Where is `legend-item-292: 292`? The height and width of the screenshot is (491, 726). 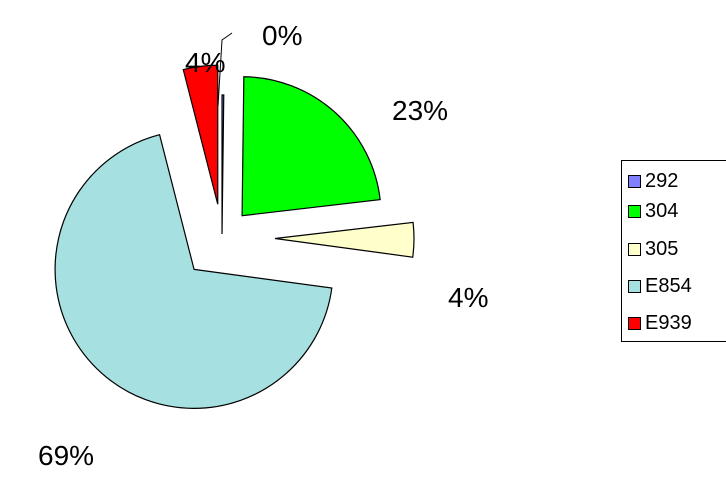
legend-item-292: 292 is located at coordinates (653, 181).